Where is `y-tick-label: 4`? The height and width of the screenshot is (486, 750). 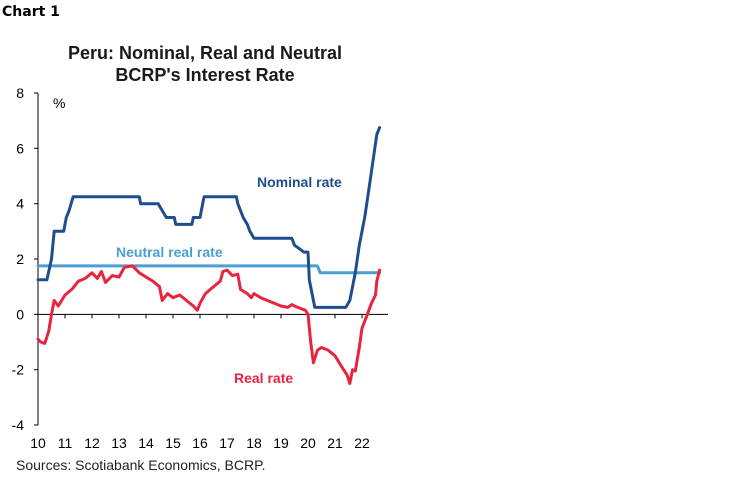 y-tick-label: 4 is located at coordinates (20, 204).